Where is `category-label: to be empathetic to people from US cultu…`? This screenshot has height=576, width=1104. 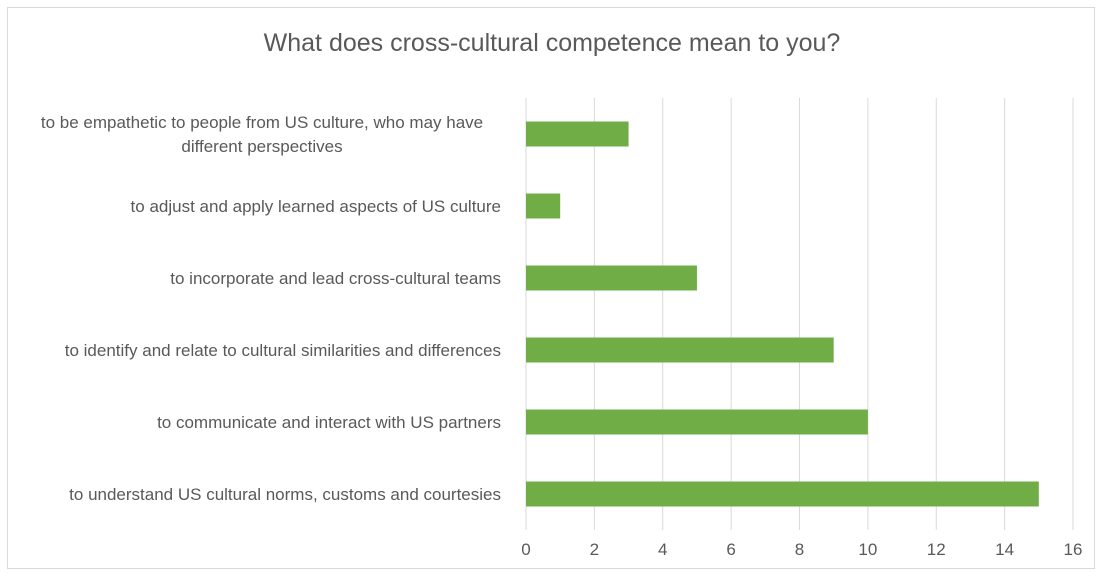
category-label: to be empathetic to people from US cultu… is located at coordinates (262, 134).